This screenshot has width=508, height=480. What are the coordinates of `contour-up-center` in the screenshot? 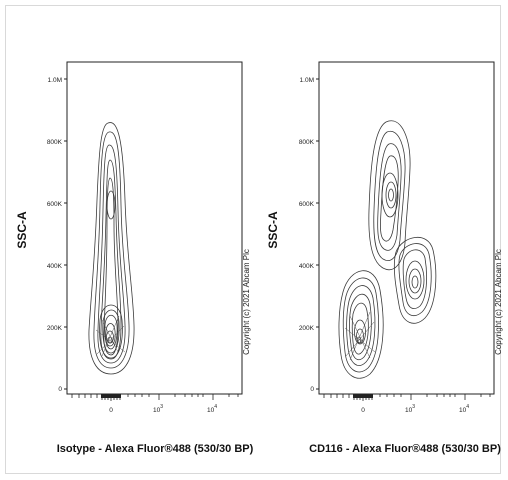 It's located at (391, 195).